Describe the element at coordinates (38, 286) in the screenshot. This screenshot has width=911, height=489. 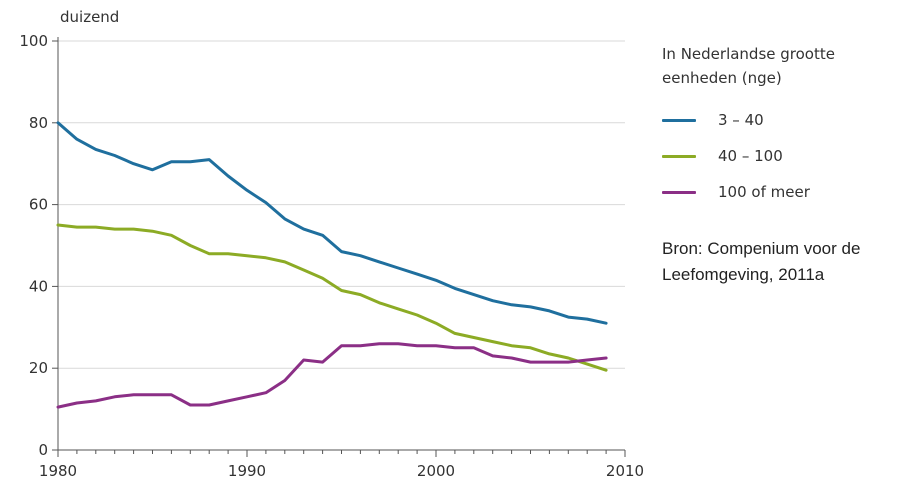
I see `y-tick-label-40: 40` at that location.